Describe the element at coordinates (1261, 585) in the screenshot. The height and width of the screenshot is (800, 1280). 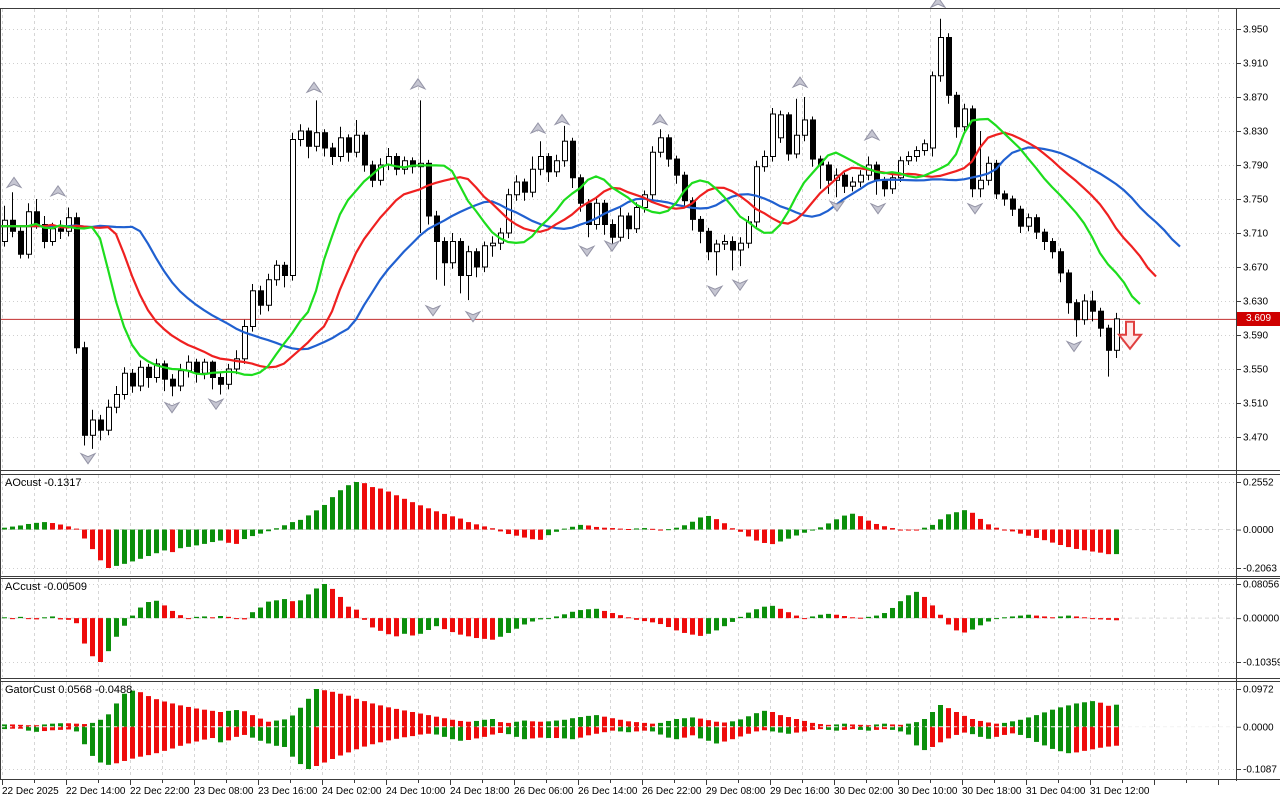
I see `ac-scale-label: 0.08056` at that location.